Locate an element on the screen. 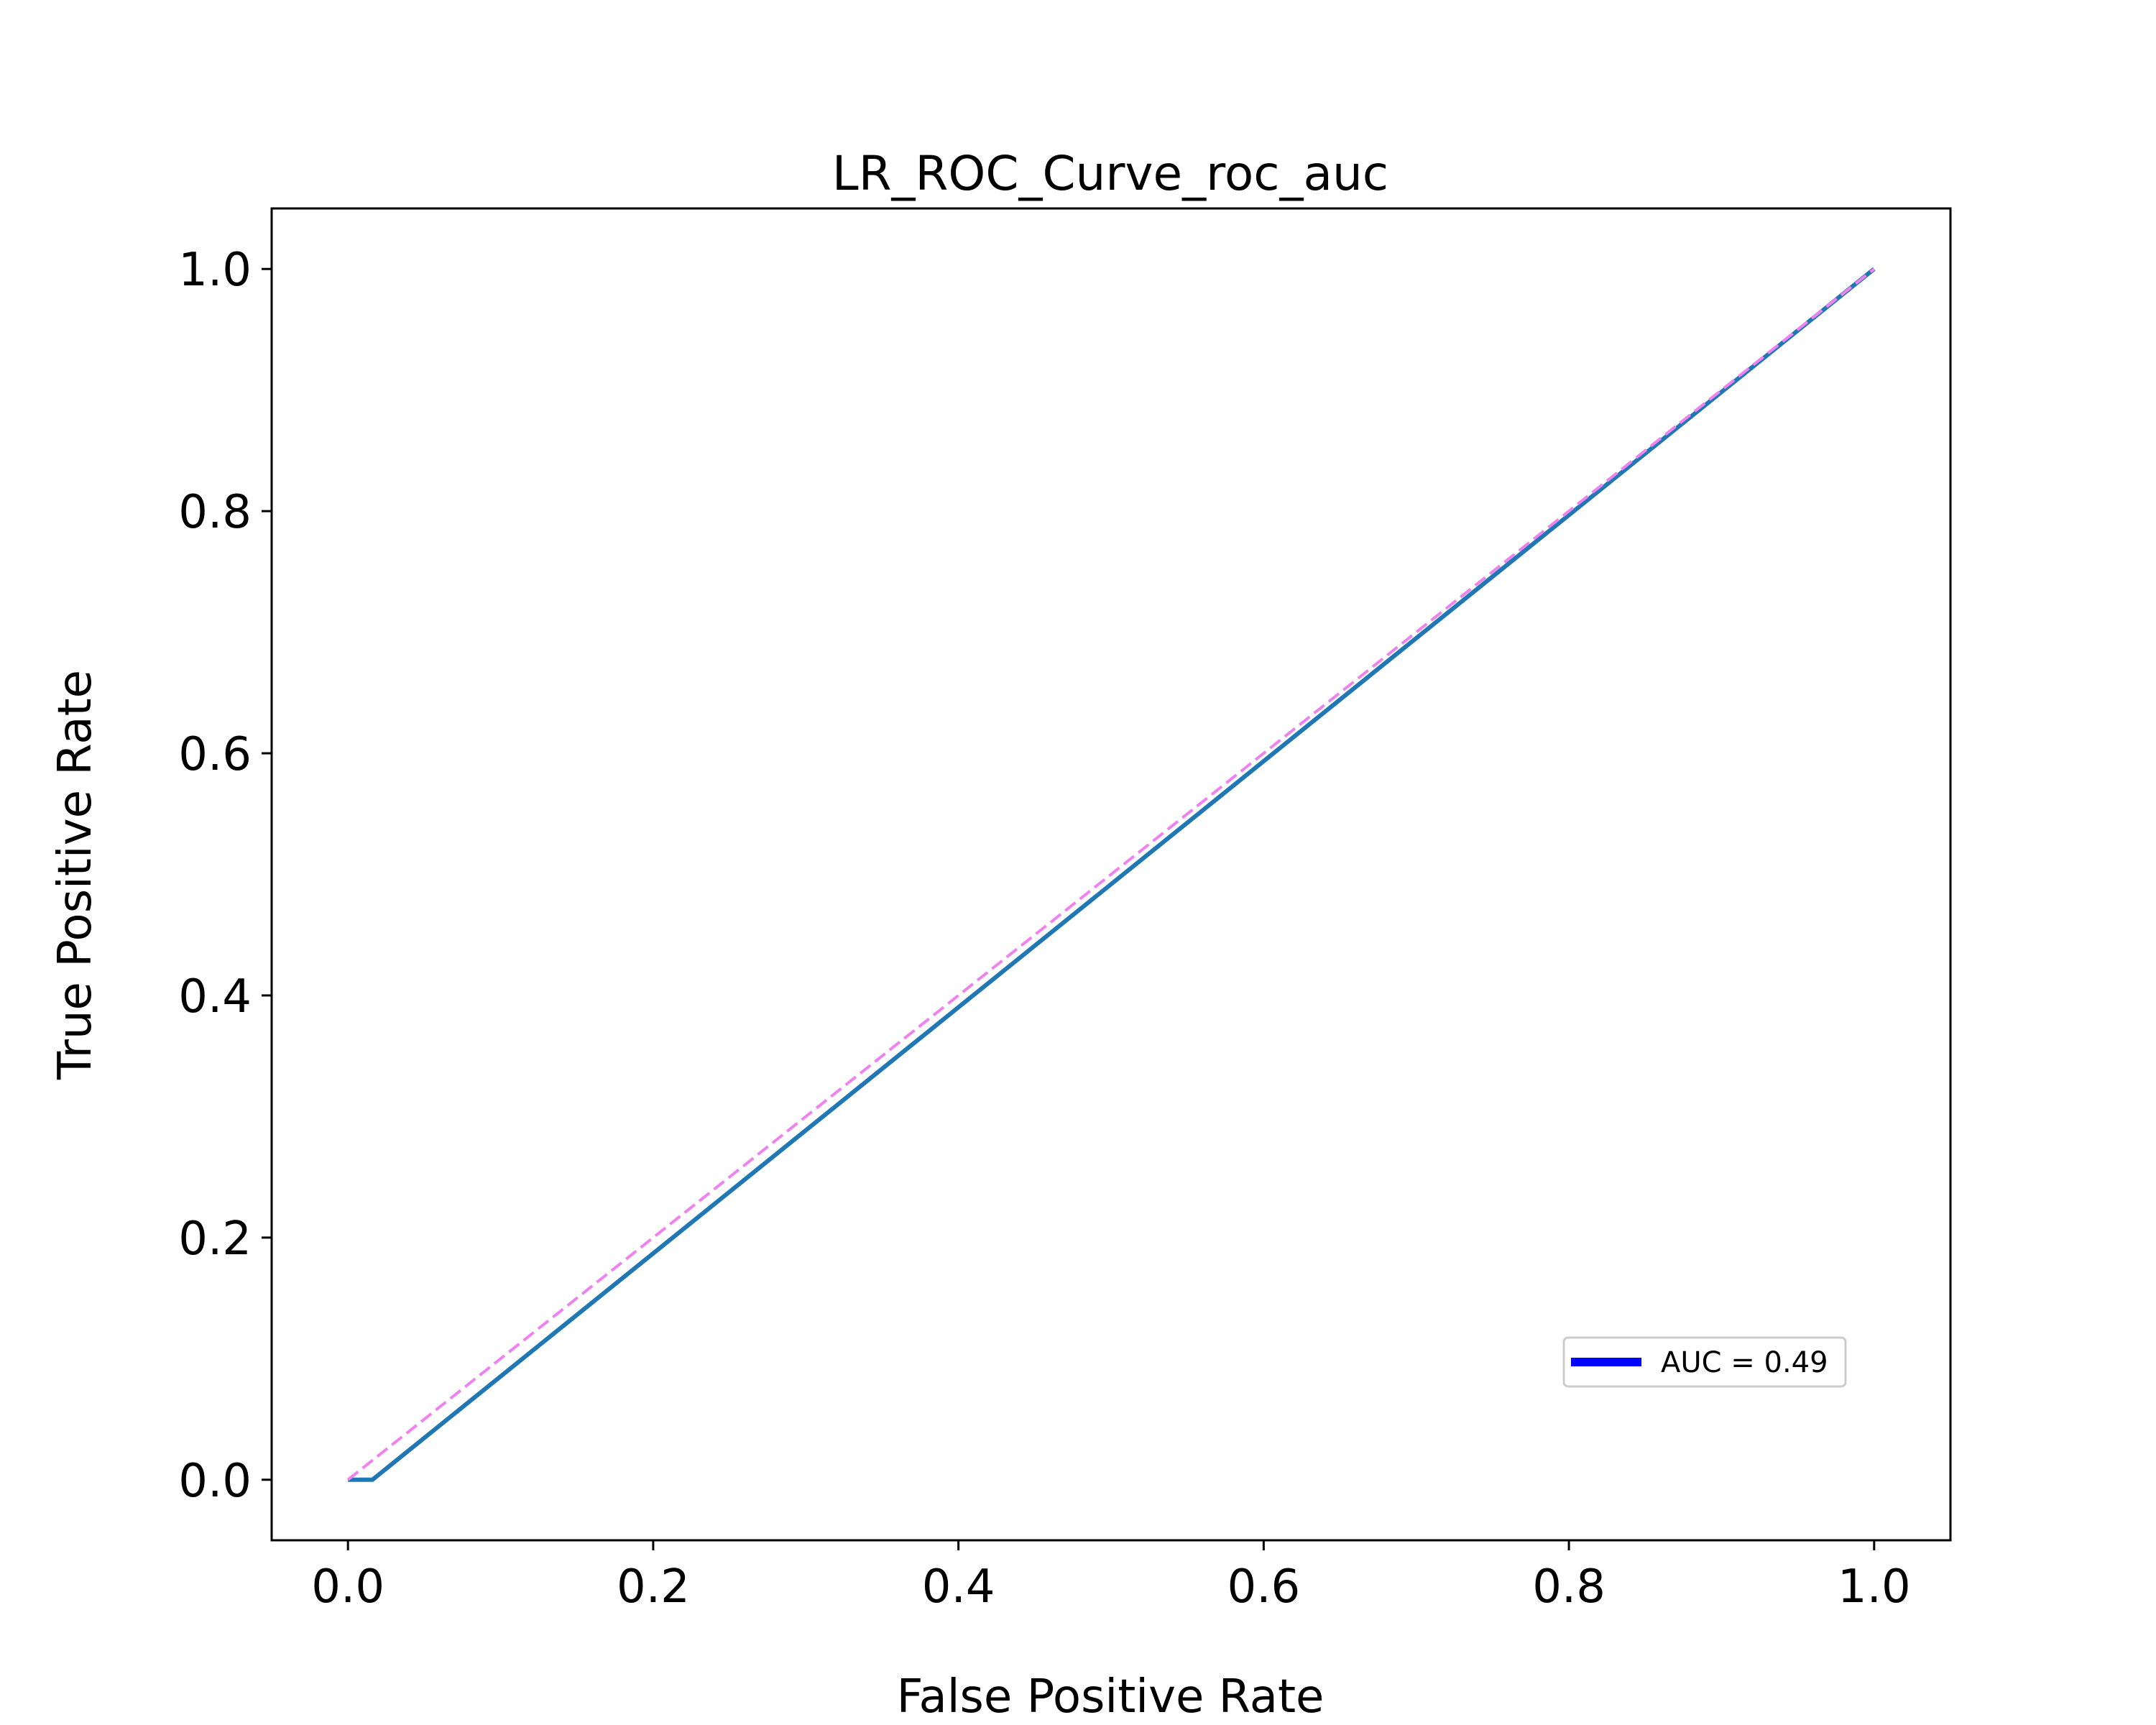  chart-title: LR_ROC_Curve_roc_auc is located at coordinates (1110, 173).